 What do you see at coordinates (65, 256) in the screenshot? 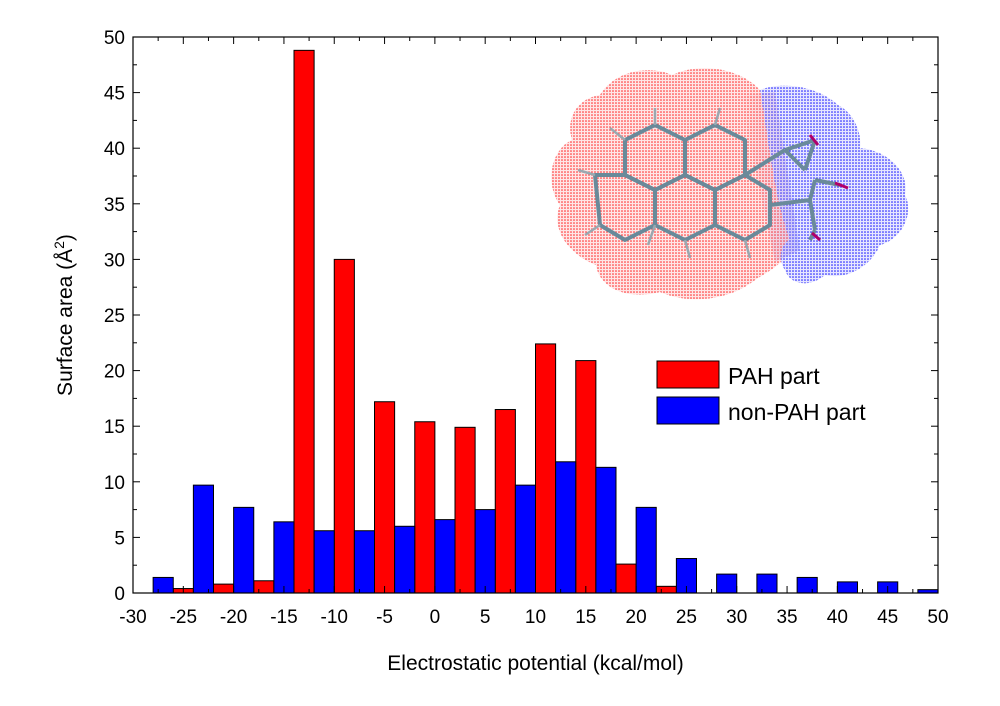
I see `y-axis-title-unit: Å` at bounding box center [65, 256].